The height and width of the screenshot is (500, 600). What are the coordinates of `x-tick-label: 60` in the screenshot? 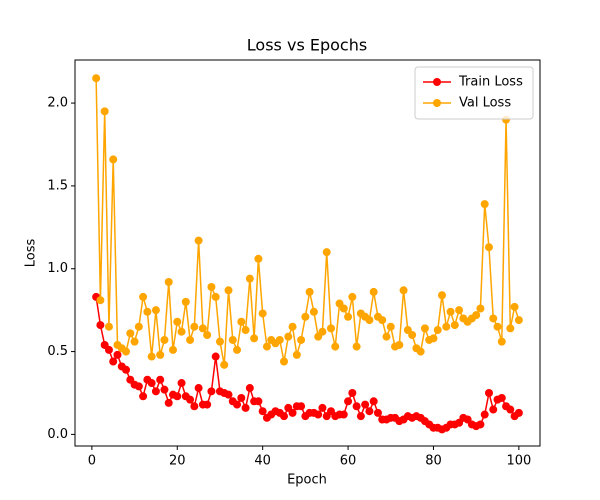 It's located at (348, 461).